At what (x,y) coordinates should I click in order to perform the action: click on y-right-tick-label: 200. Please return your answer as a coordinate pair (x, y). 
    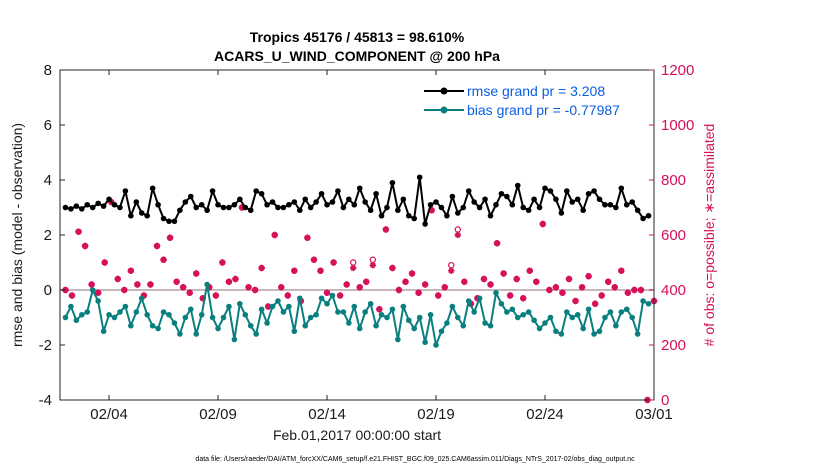
    Looking at the image, I should click on (673, 345).